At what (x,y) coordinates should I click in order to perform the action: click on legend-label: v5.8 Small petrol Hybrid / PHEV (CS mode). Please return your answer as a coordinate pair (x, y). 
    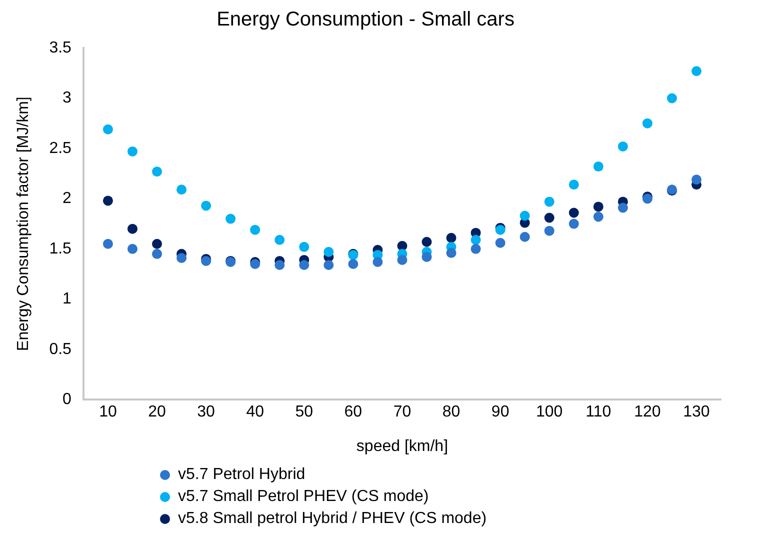
    Looking at the image, I should click on (332, 519).